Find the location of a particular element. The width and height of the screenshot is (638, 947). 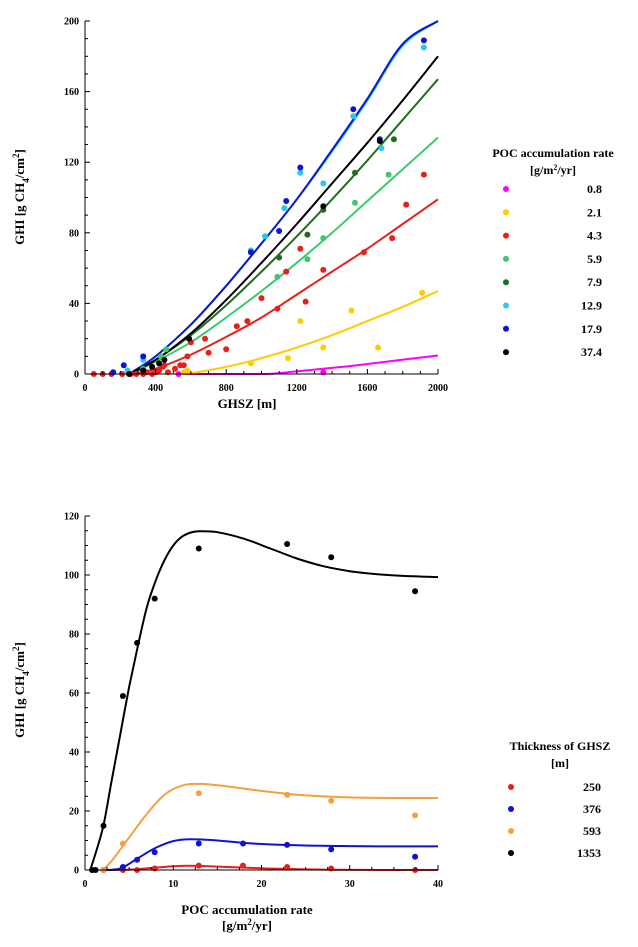

legend-label-2.1: 2.1 is located at coordinates (594, 212).